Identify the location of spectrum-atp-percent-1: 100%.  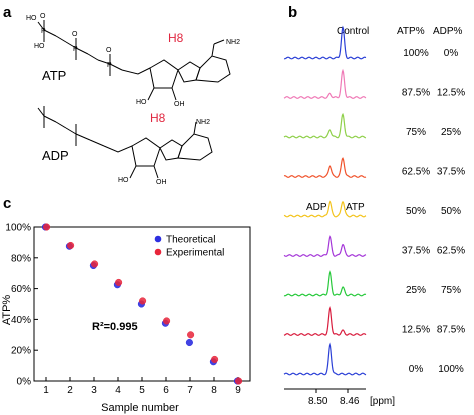
(416, 53).